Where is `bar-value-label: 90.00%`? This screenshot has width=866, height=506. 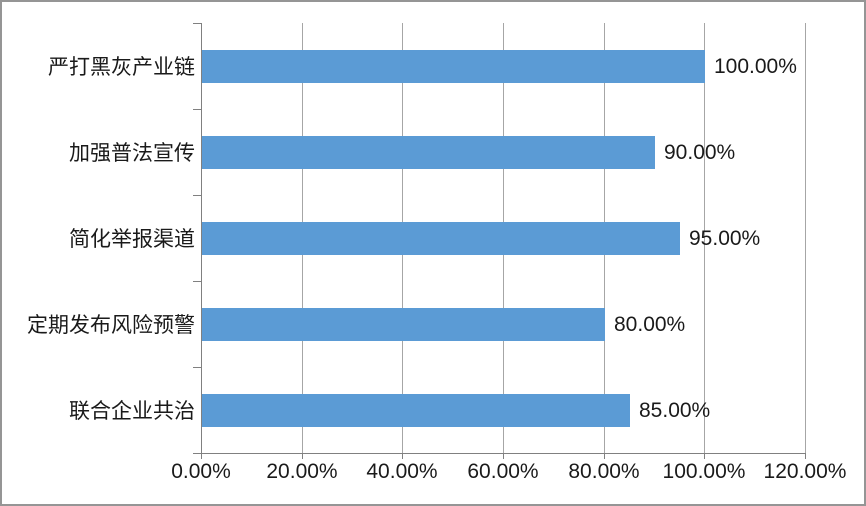
bar-value-label: 90.00% is located at coordinates (700, 152).